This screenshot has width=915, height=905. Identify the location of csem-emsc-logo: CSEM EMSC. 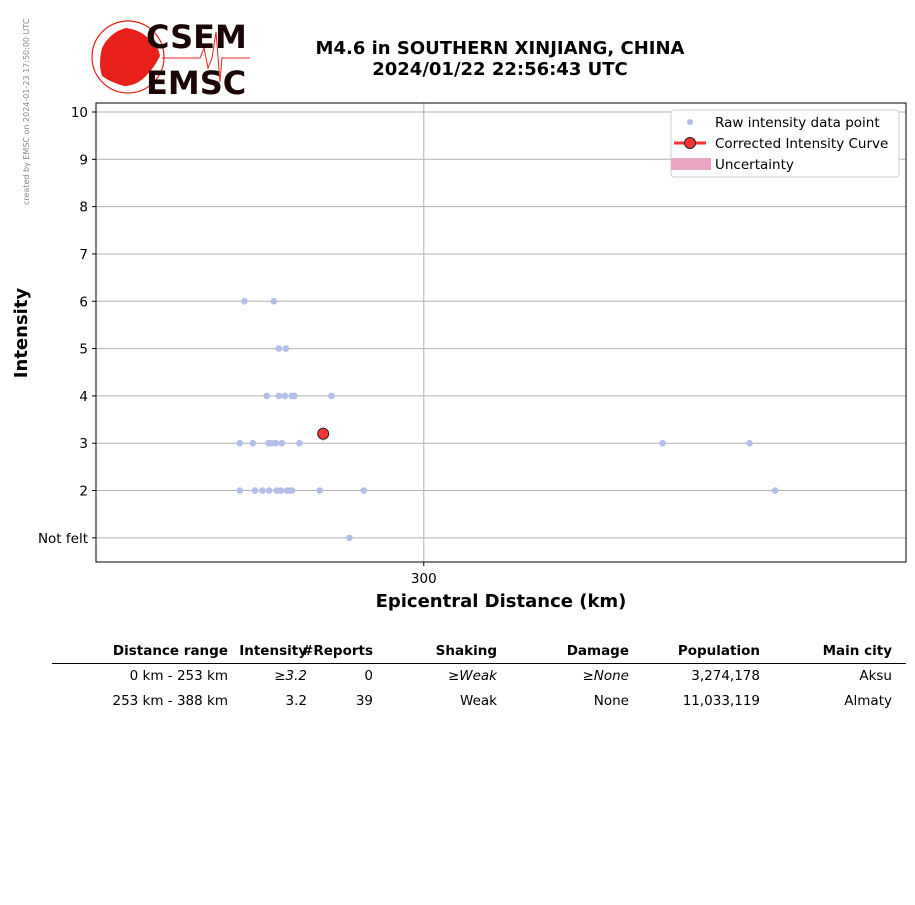
(170, 58).